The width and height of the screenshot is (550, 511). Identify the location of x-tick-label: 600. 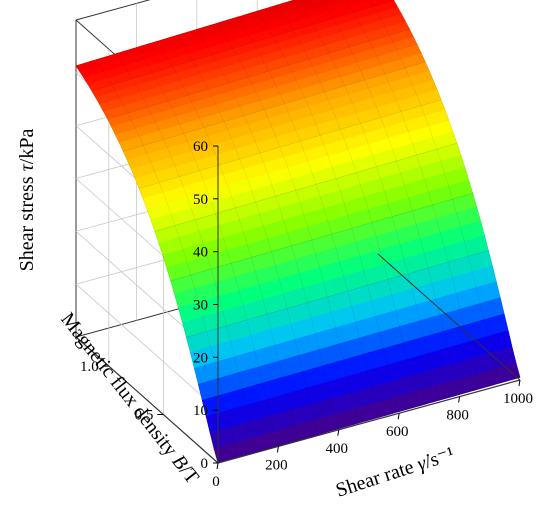
(397, 432).